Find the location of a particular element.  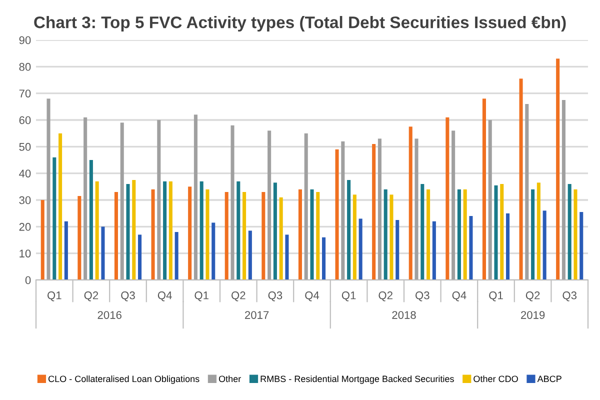

legend-label: RMBS - Residential Mortgage Backed Securities is located at coordinates (357, 379).